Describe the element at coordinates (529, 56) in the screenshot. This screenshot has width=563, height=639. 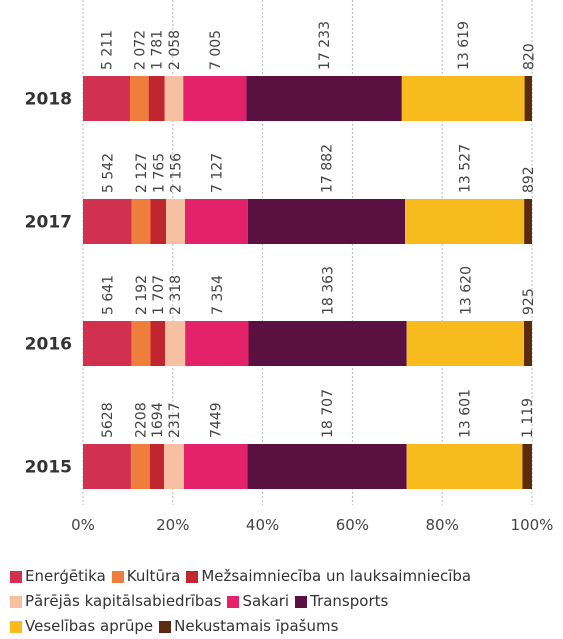
I see `data-label: 820` at that location.